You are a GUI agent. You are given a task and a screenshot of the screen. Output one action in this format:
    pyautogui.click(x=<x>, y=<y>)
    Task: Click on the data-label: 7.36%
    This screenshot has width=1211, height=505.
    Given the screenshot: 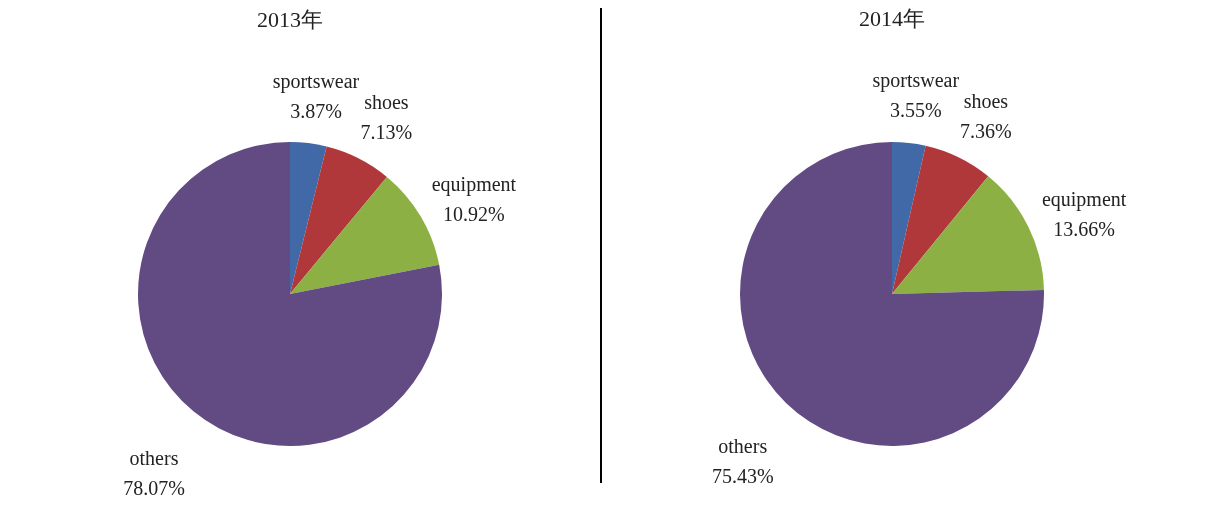 What is the action you would take?
    pyautogui.click(x=986, y=130)
    